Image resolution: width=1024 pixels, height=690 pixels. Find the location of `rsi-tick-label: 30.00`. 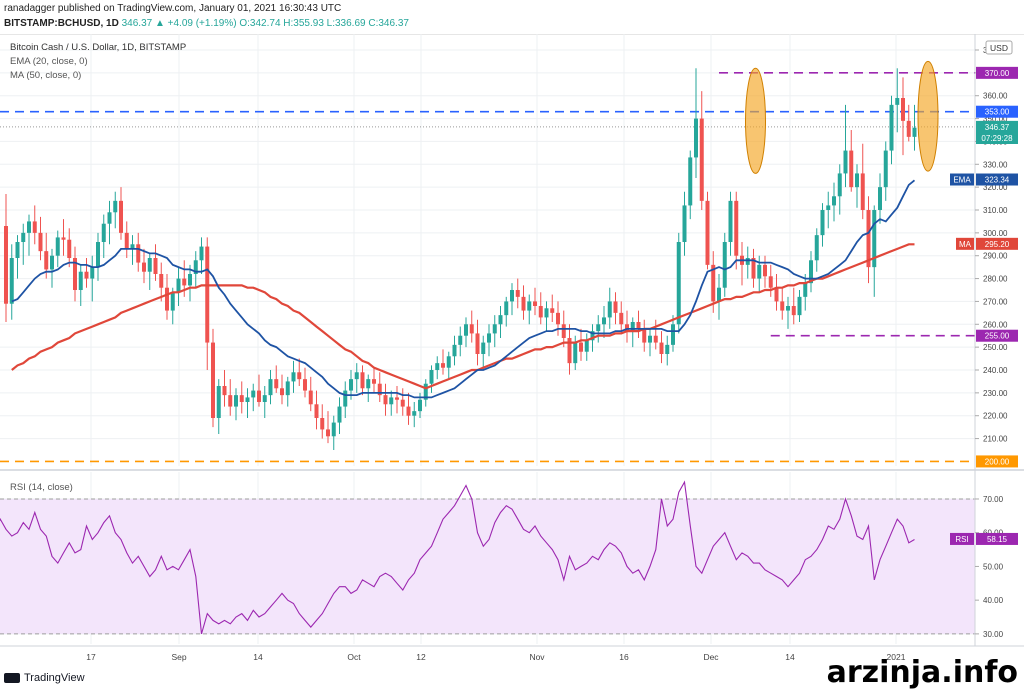

rsi-tick-label: 30.00 is located at coordinates (993, 634).